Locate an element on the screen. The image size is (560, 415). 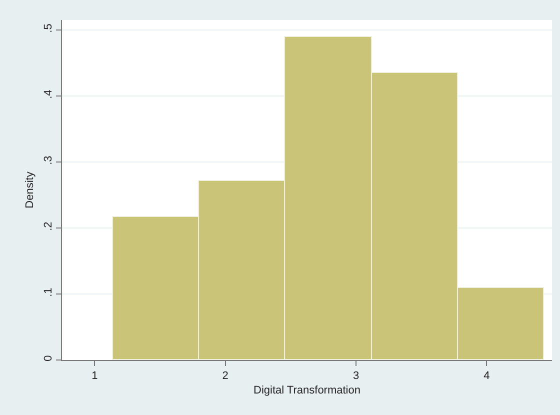
x-axis-title: Digital Transformation is located at coordinates (307, 390).